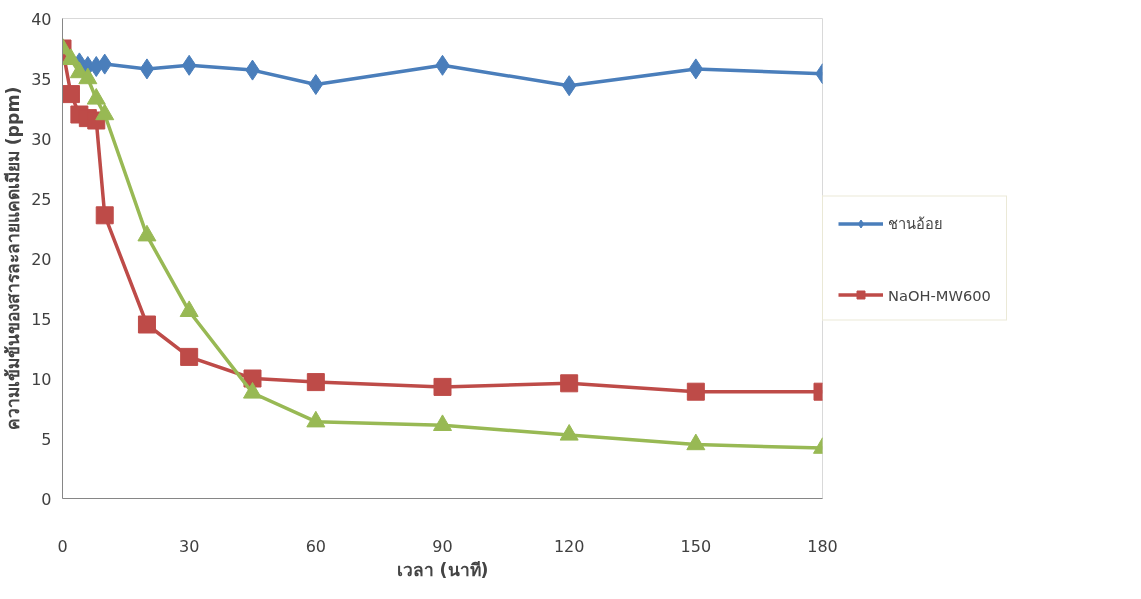  I want to click on x-axis-title: เวลา (นาที), so click(442, 569).